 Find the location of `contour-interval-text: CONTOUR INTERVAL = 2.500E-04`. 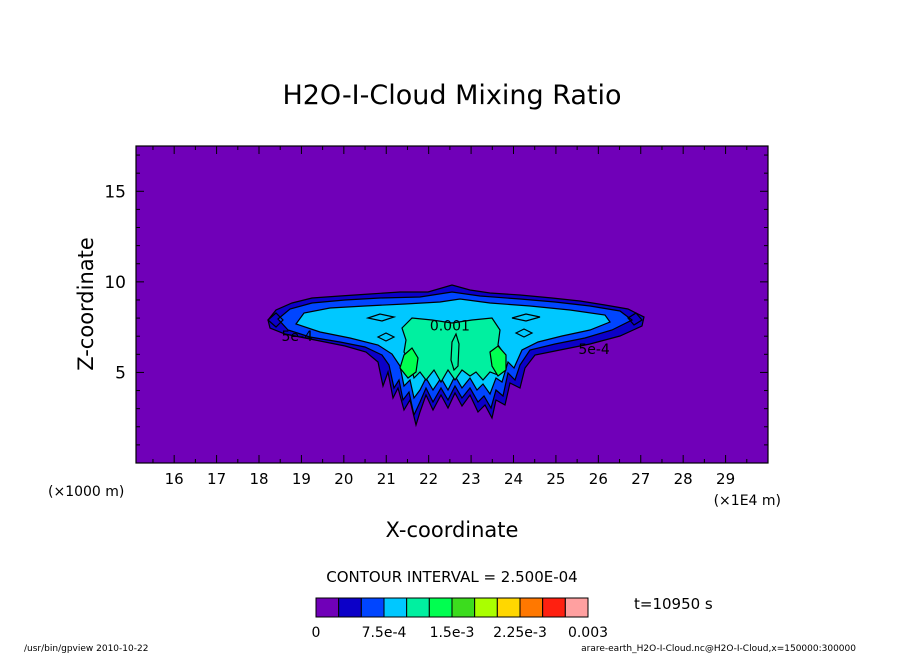

contour-interval-text: CONTOUR INTERVAL = 2.500E-04 is located at coordinates (451, 577).